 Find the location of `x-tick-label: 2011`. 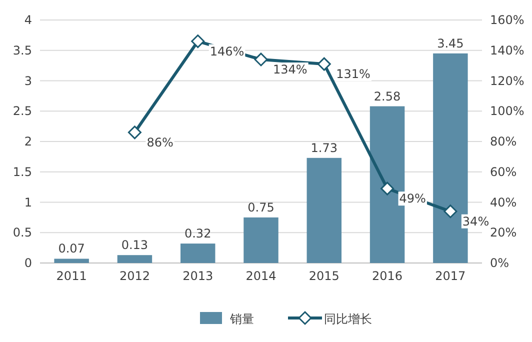

x-tick-label: 2011 is located at coordinates (71, 276).